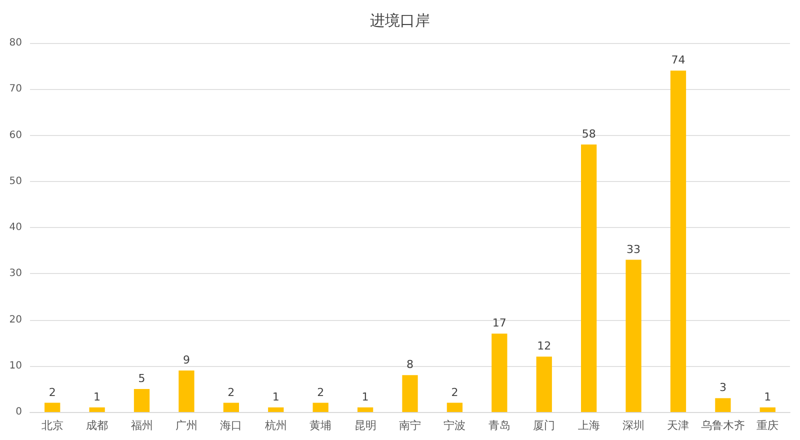  What do you see at coordinates (678, 425) in the screenshot?
I see `x-tick-label: 天津` at bounding box center [678, 425].